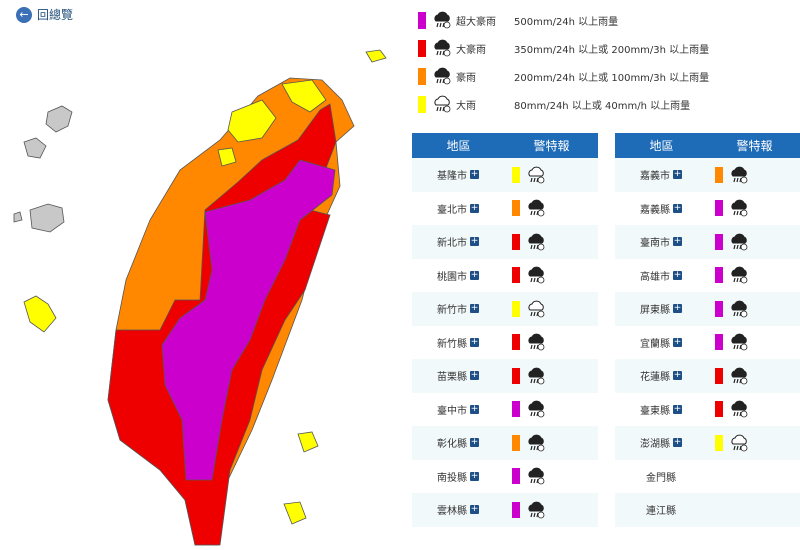  I want to click on region-name: 宜蘭縣, so click(655, 344).